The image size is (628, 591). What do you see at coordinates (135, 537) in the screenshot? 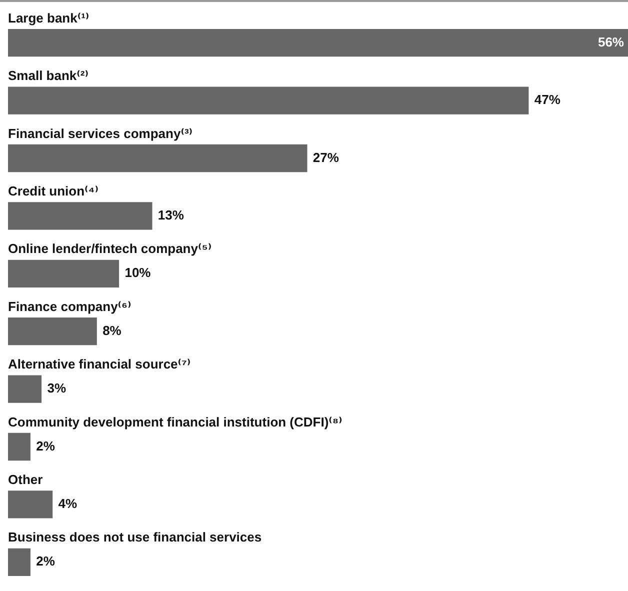
I see `y-tick-label: Business does not use financial services` at bounding box center [135, 537].